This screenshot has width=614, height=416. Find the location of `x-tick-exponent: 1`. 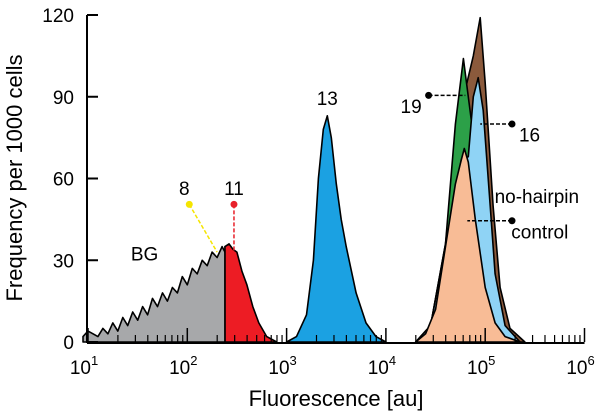

x-tick-exponent: 1 is located at coordinates (94, 360).